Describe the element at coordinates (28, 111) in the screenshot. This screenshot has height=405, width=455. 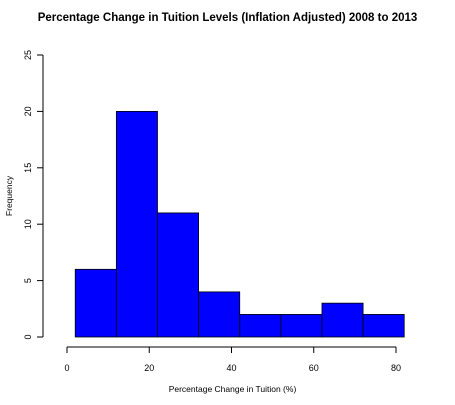
I see `y-tick-label: 20` at that location.